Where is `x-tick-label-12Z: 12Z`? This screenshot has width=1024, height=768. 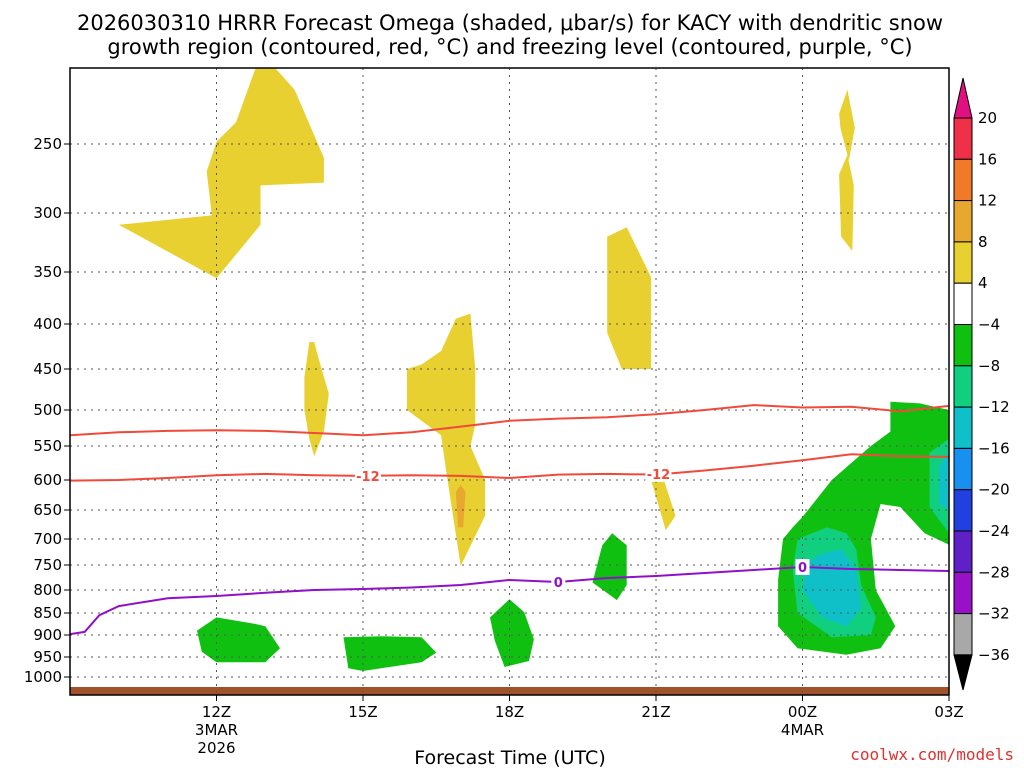 x-tick-label-12Z: 12Z is located at coordinates (216, 712).